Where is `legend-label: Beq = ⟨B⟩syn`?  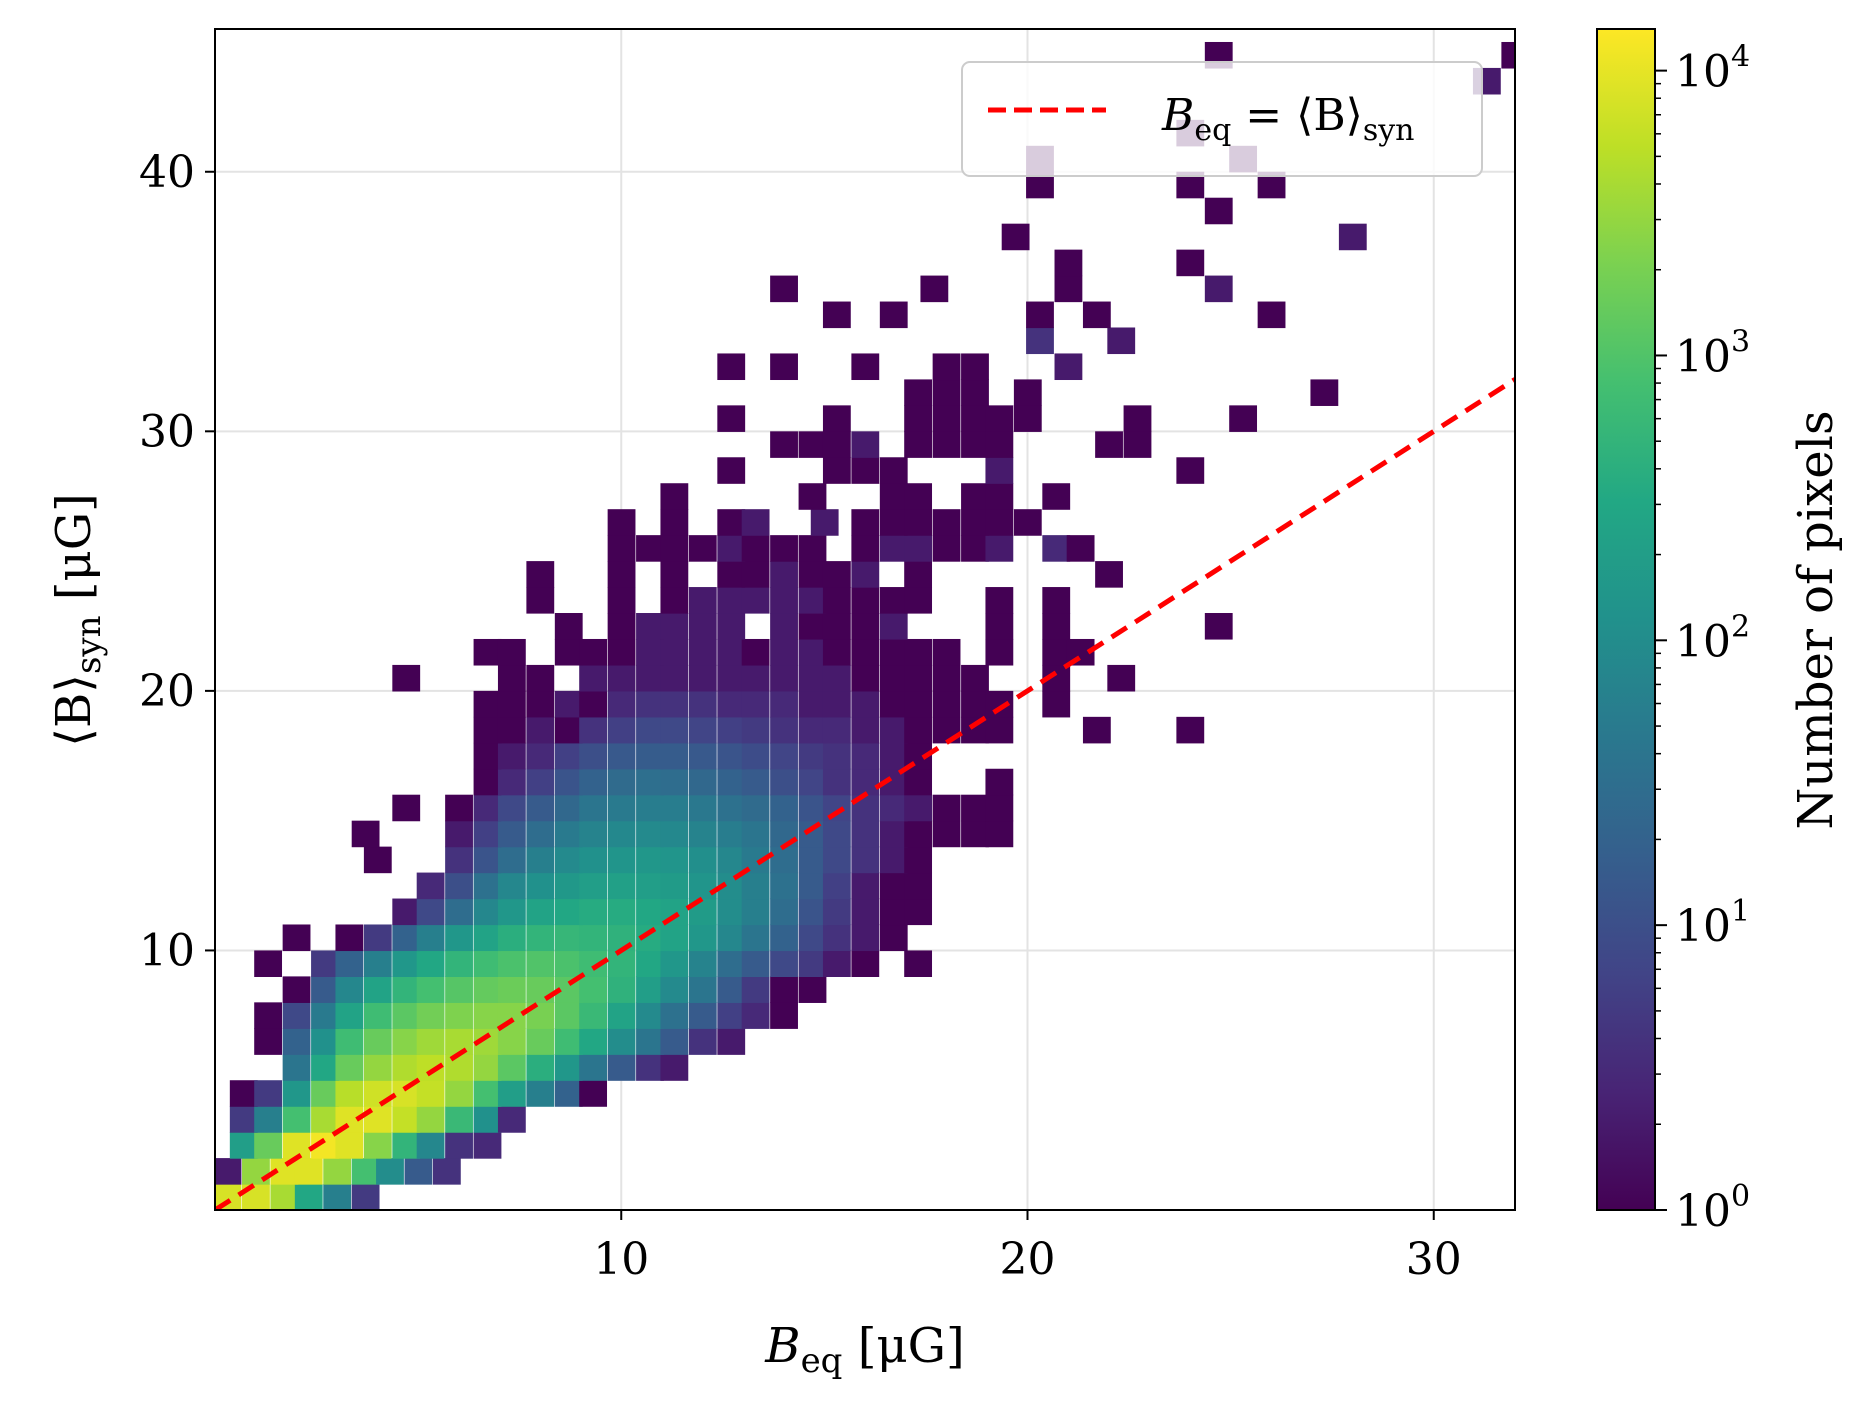
legend-label: Beq = ⟨B⟩syn is located at coordinates (1288, 119).